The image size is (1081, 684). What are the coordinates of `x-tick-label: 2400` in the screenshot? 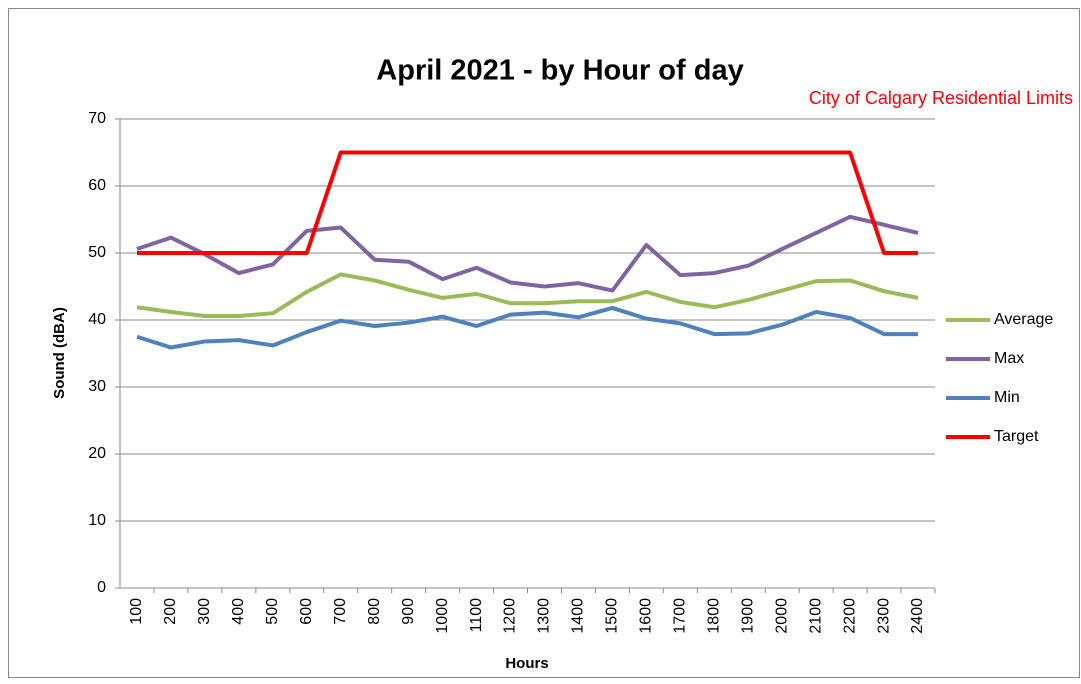 It's located at (917, 616).